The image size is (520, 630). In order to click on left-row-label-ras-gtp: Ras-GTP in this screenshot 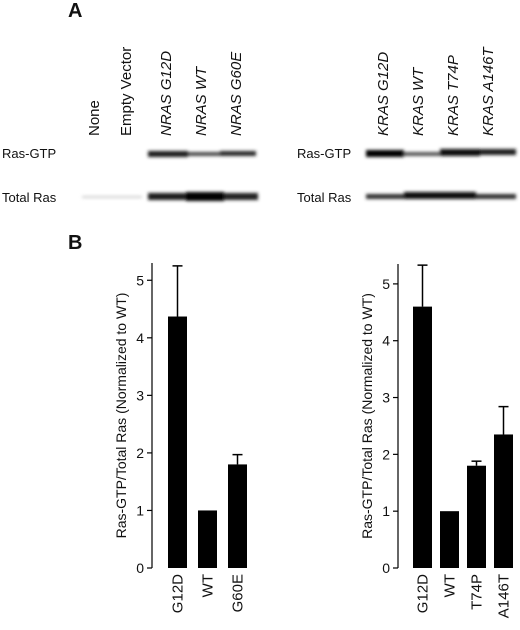, I will do `click(29, 153)`.